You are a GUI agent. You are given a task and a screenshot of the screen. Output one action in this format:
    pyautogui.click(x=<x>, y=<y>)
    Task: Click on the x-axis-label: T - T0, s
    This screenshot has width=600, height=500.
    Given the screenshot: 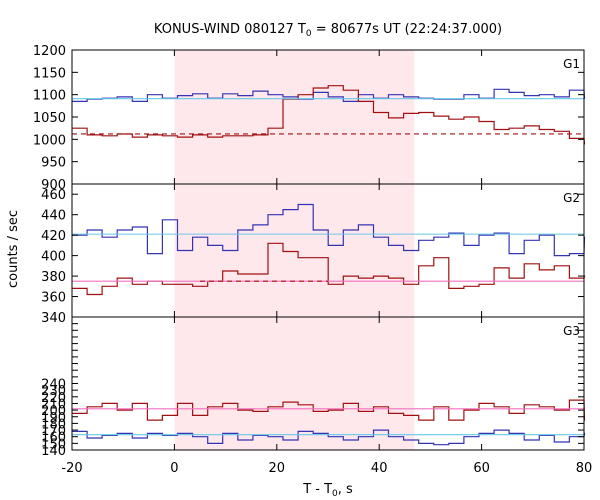 What is the action you would take?
    pyautogui.click(x=327, y=490)
    